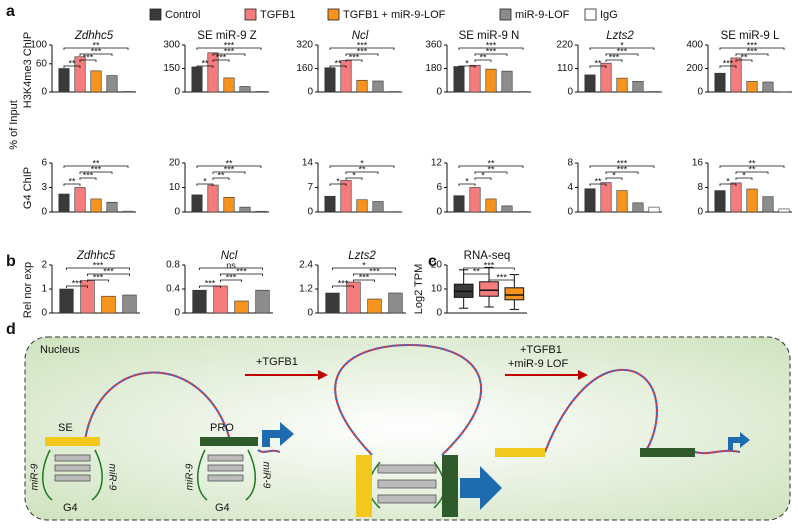 The image size is (798, 528). I want to click on y-tick-label: 8, so click(570, 163).